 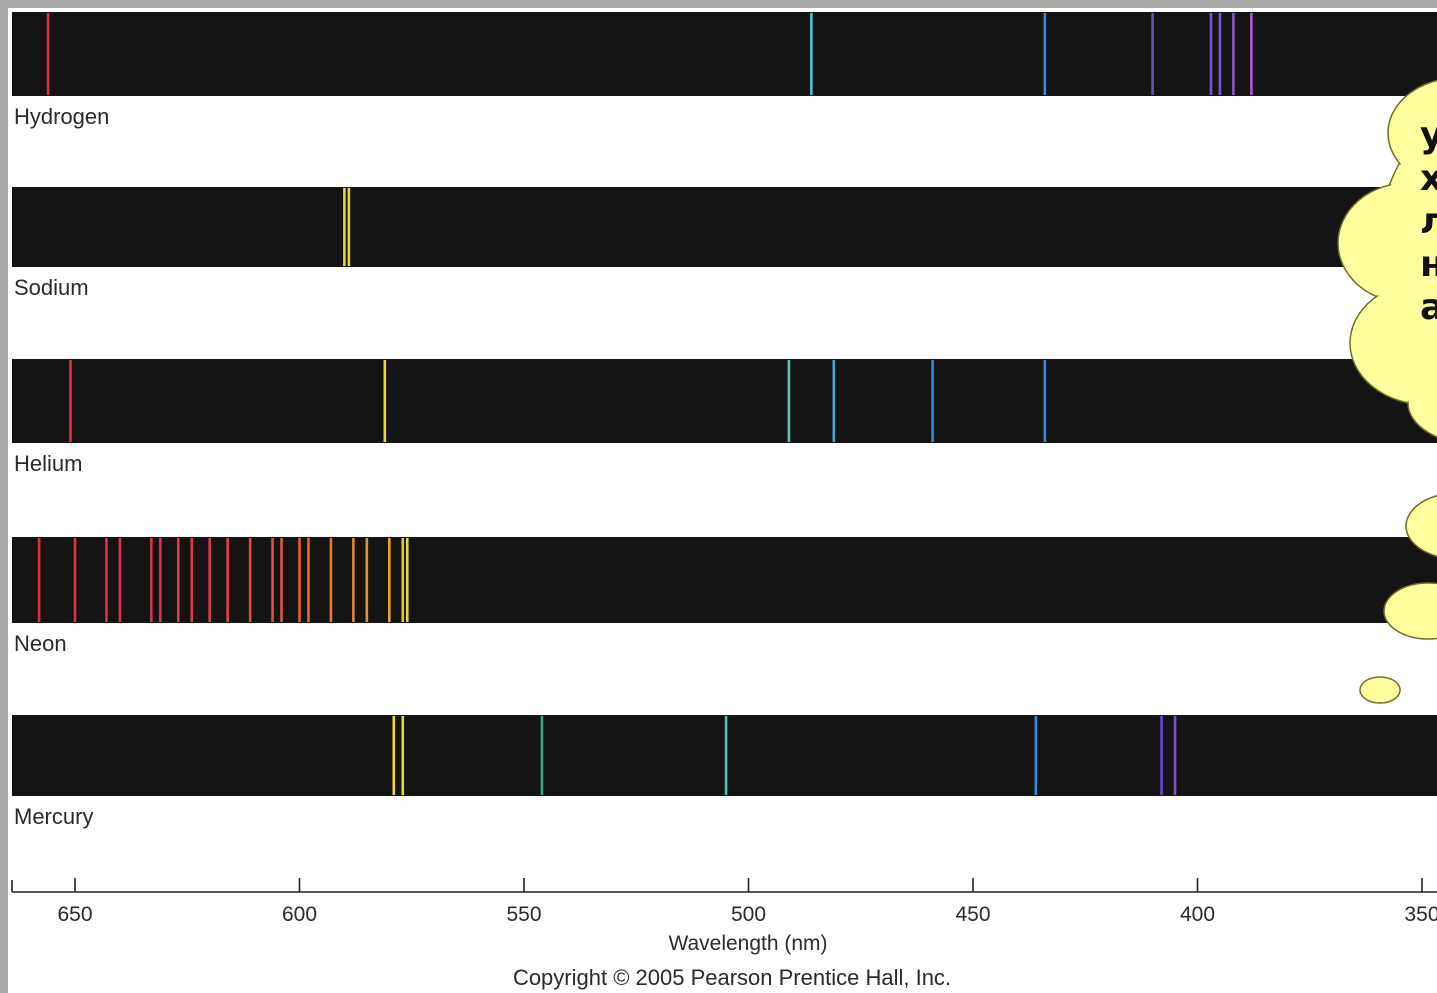 I want to click on bubble-dot-medium, so click(x=1410, y=611).